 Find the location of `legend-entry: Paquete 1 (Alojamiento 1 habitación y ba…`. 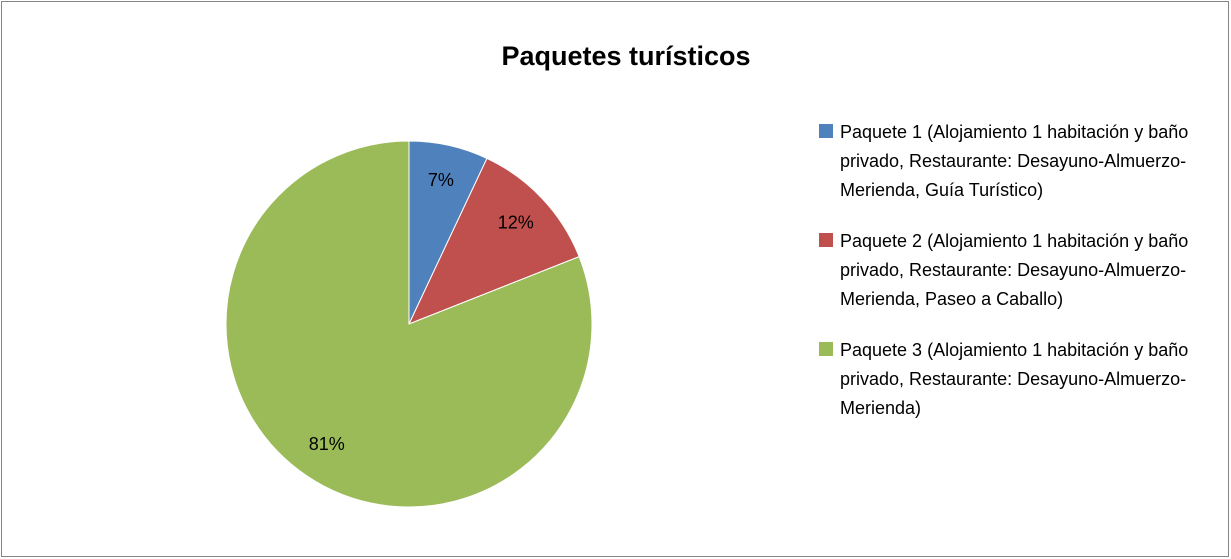

legend-entry: Paquete 1 (Alojamiento 1 habitación y ba… is located at coordinates (1016, 161).